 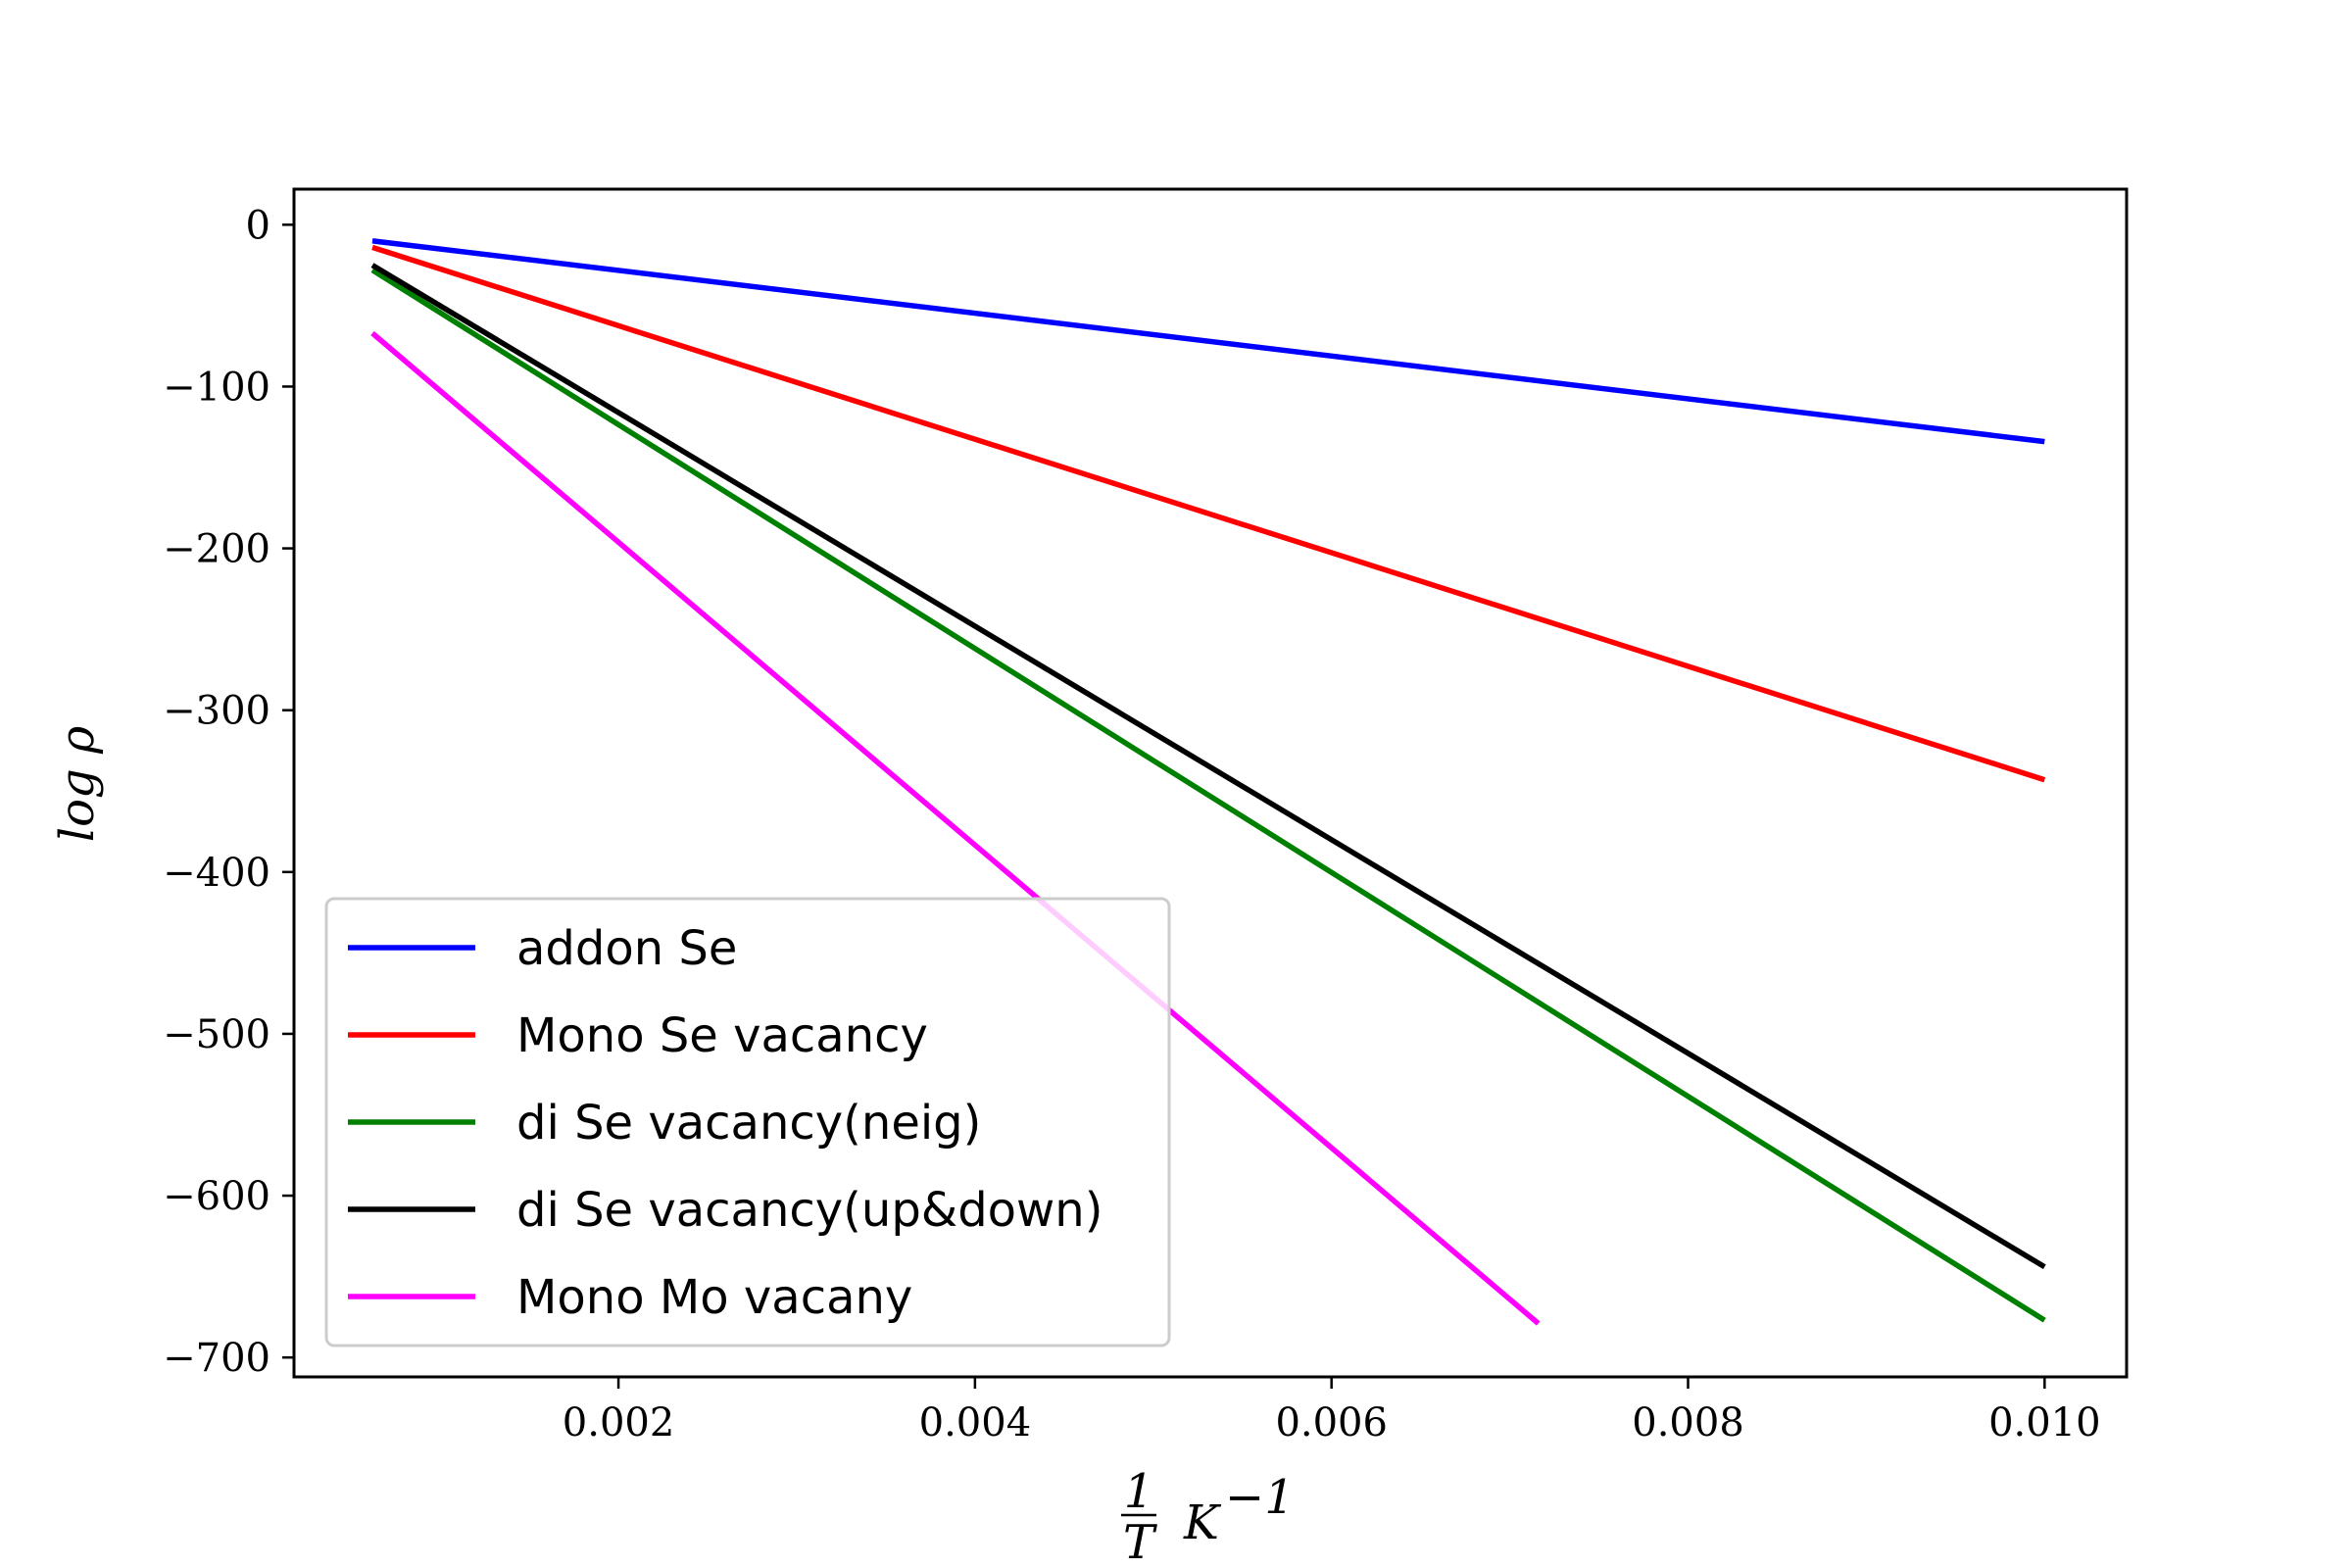 What do you see at coordinates (1331, 1423) in the screenshot?
I see `x-tick-label: 0.006` at bounding box center [1331, 1423].